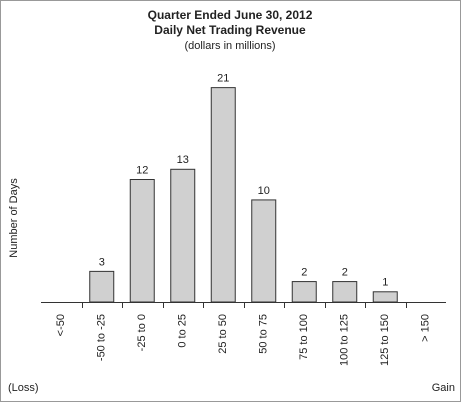 This screenshot has width=461, height=402. Describe the element at coordinates (264, 334) in the screenshot. I see `x-tick-label: 50 to 75` at that location.